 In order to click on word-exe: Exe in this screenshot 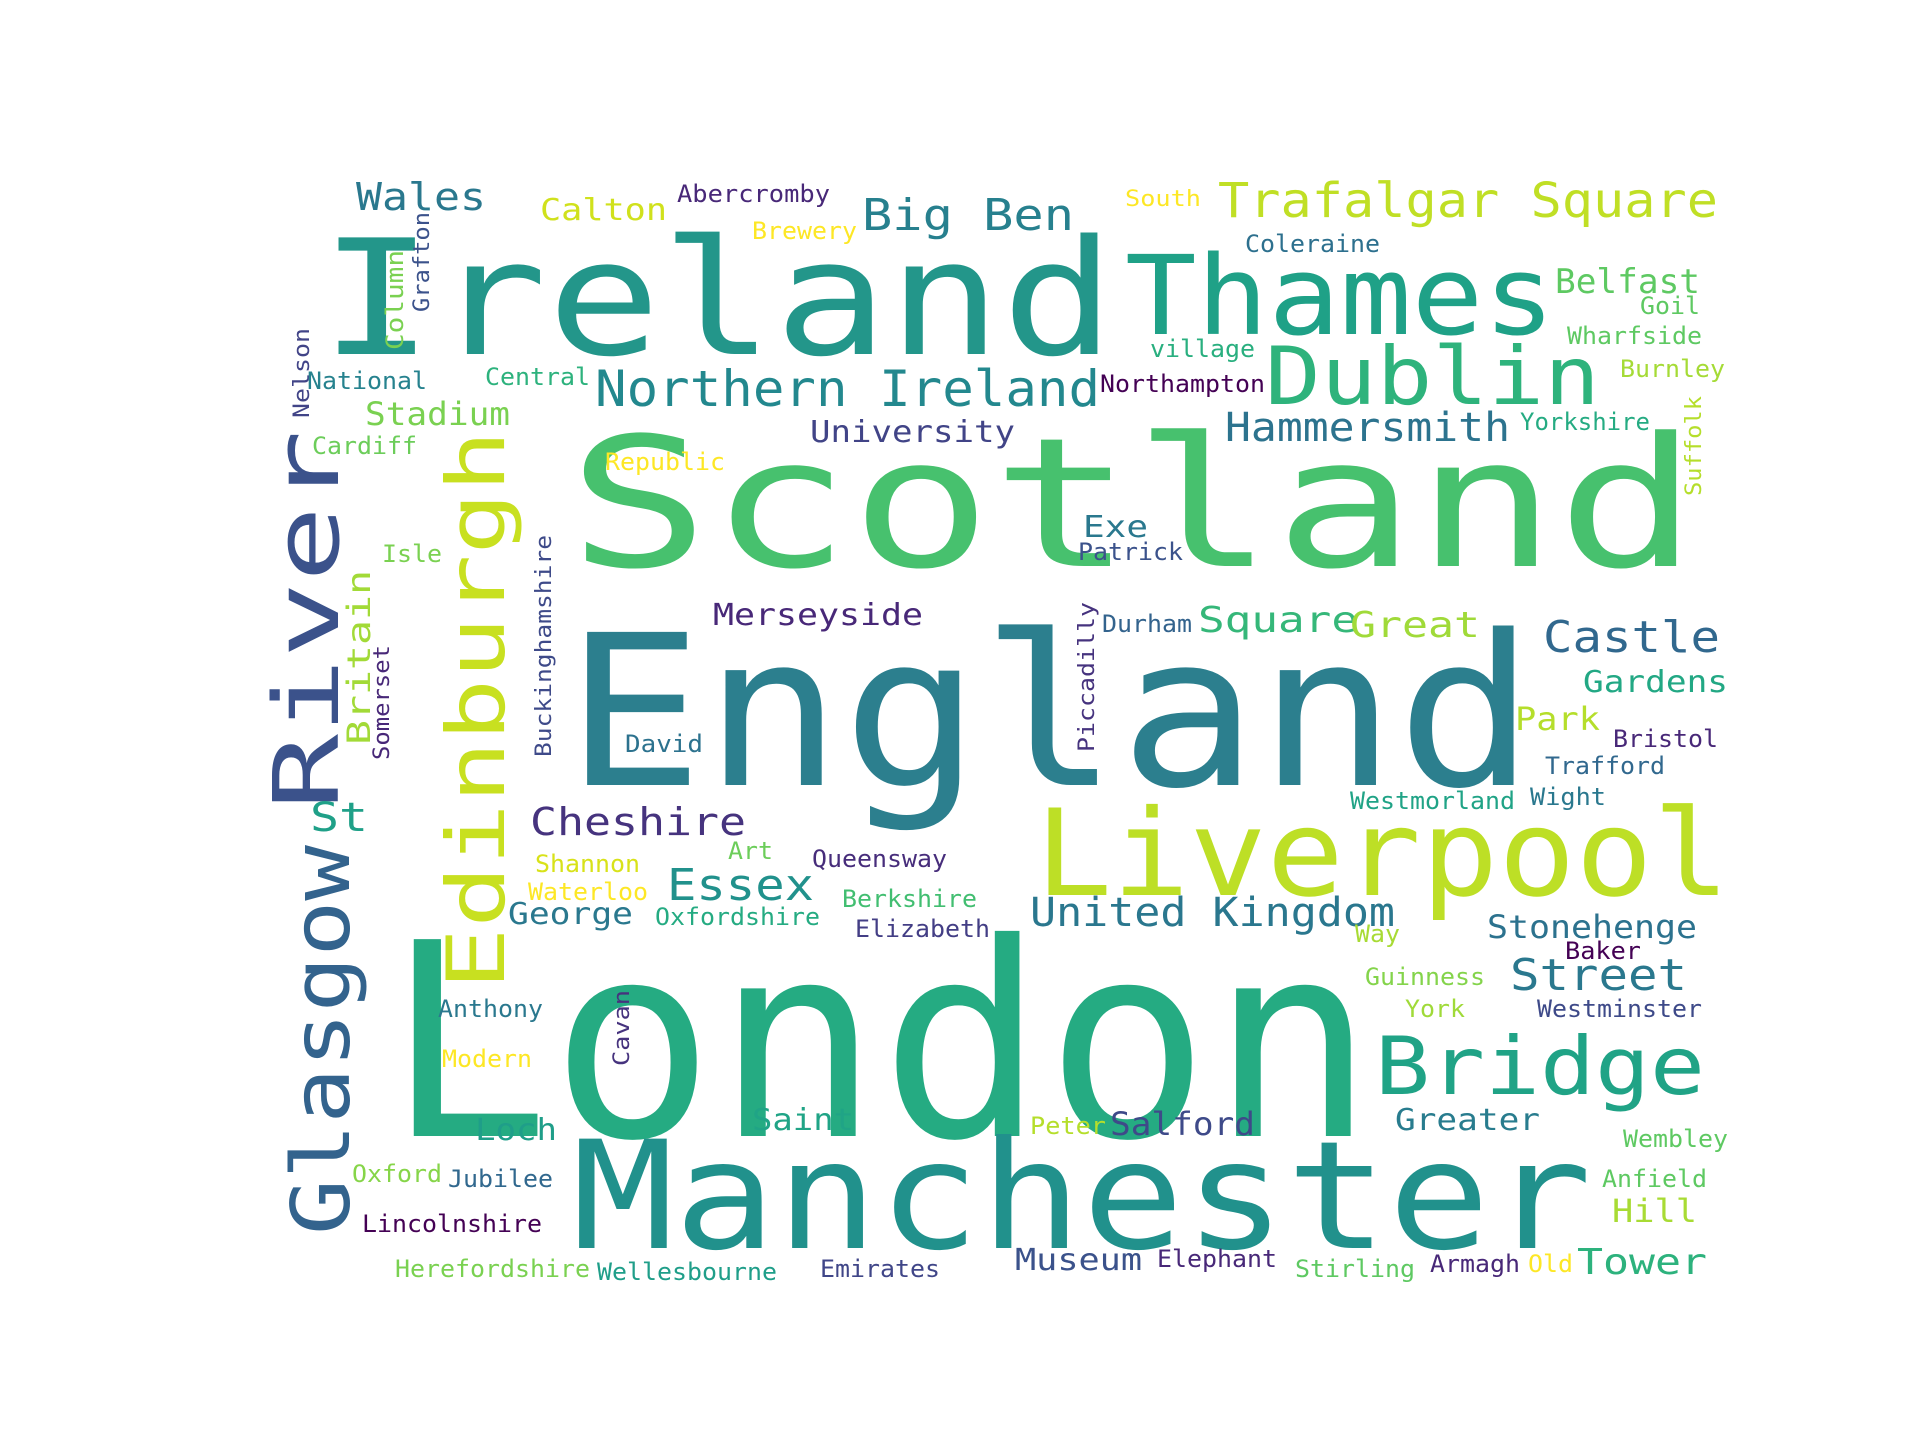, I will do `click(1115, 527)`.